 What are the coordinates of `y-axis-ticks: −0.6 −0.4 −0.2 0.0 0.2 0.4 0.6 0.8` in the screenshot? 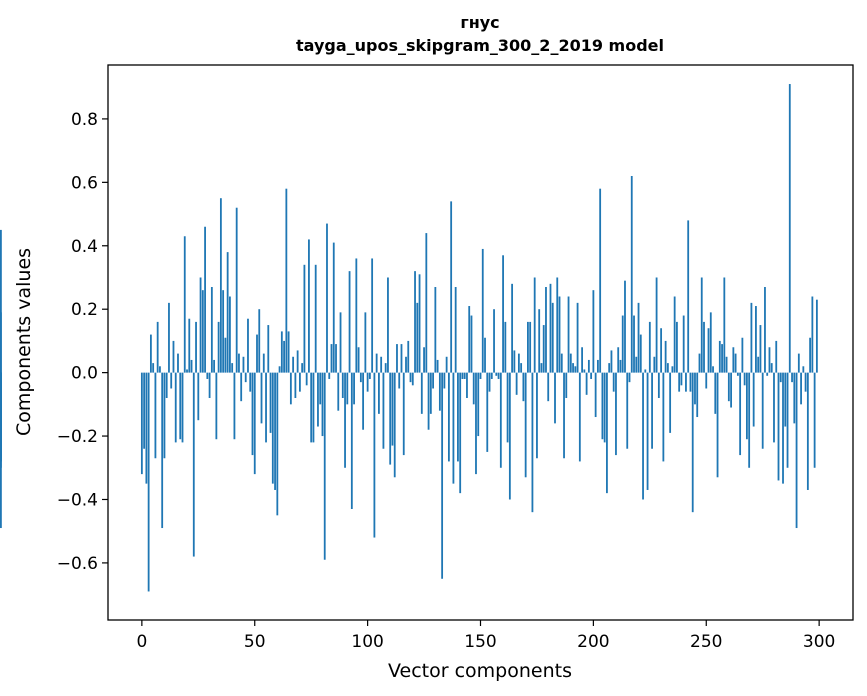 It's located at (82, 342).